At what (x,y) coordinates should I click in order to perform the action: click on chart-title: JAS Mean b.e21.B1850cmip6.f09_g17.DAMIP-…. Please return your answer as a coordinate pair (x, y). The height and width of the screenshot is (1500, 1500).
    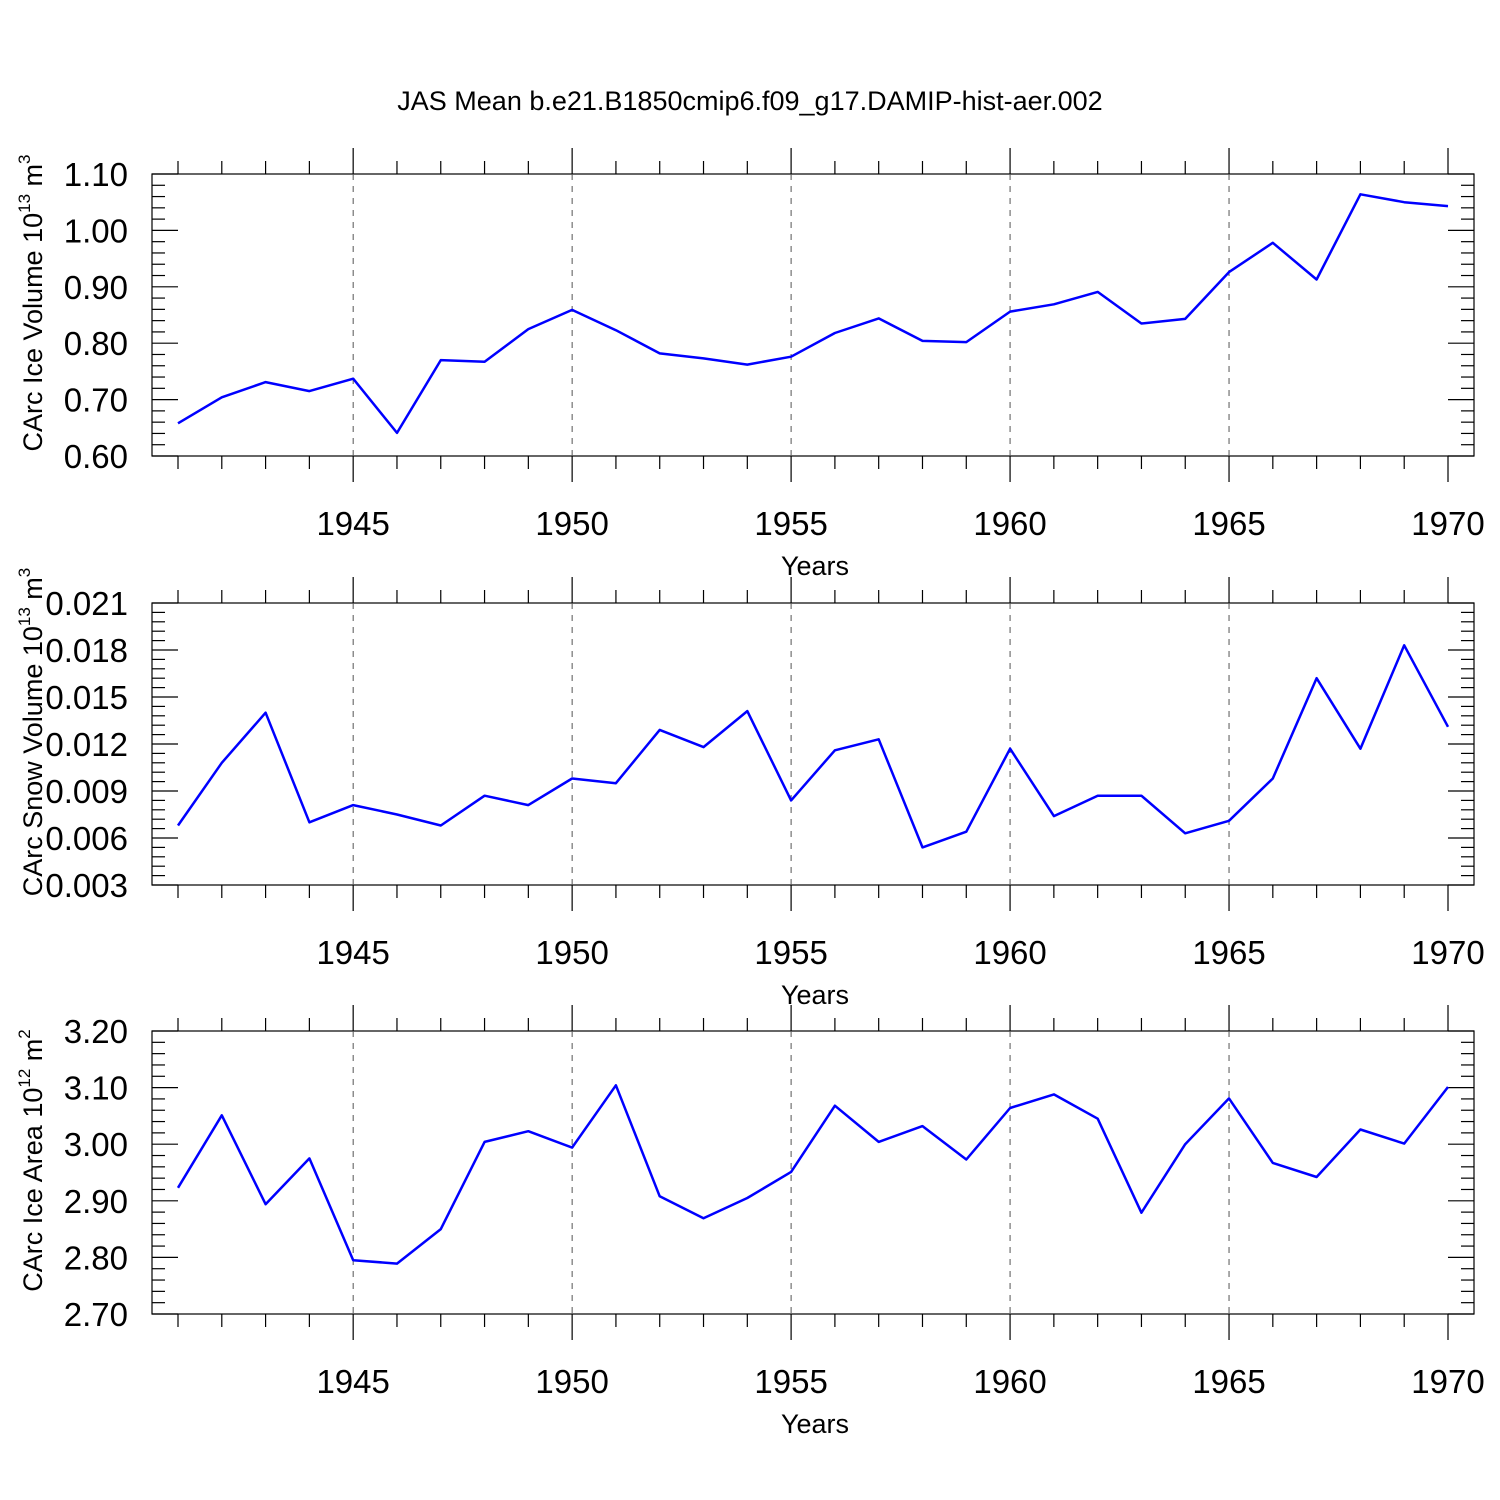
    Looking at the image, I should click on (749, 101).